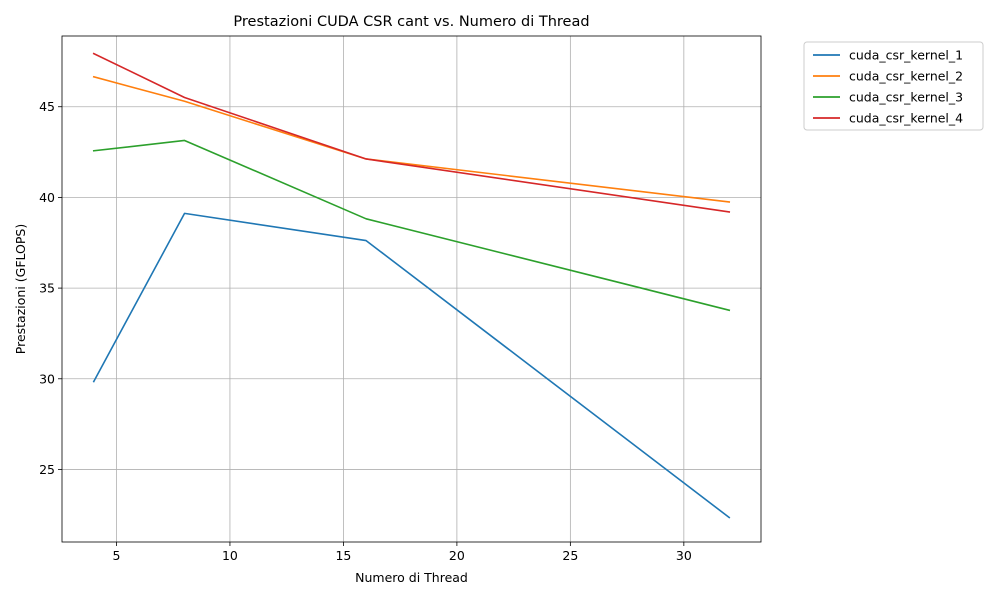 The width and height of the screenshot is (1000, 600). I want to click on y-tick-label: 35, so click(47, 288).